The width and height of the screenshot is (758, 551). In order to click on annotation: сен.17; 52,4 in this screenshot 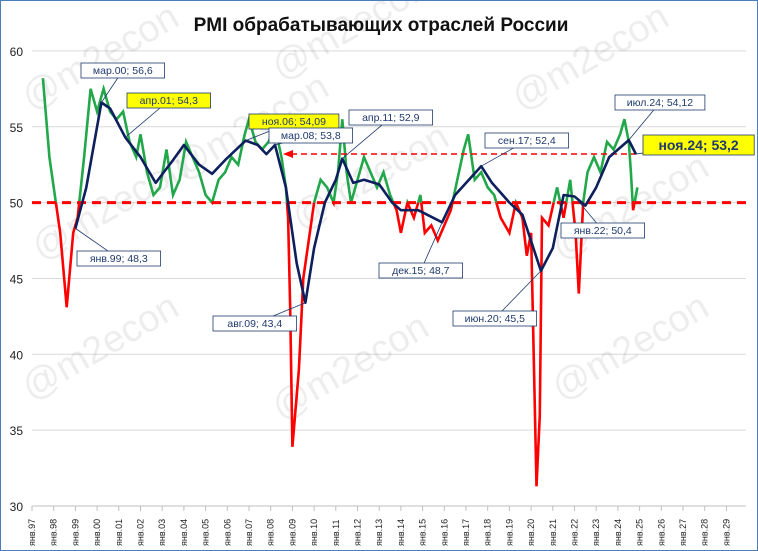, I will do `click(524, 149)`.